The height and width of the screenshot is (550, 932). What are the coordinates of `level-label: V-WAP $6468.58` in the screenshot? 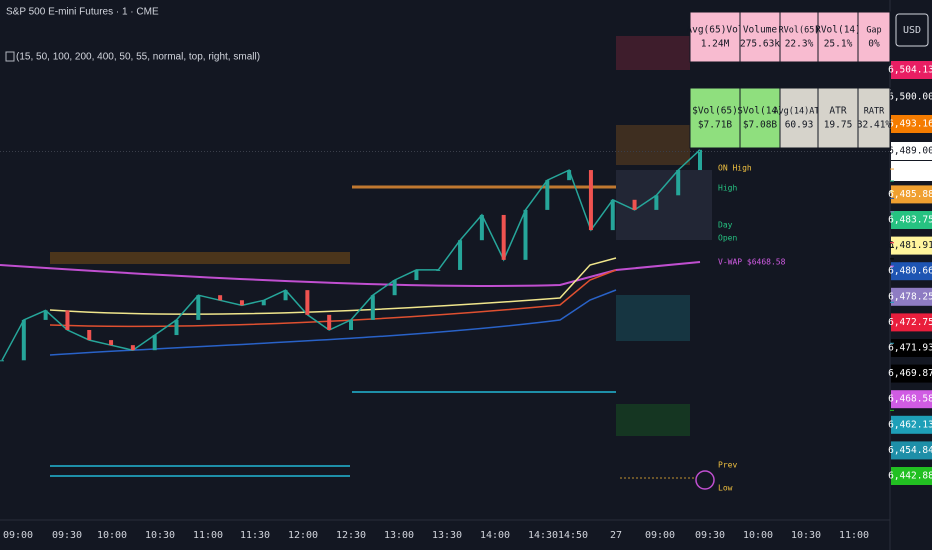 It's located at (752, 262).